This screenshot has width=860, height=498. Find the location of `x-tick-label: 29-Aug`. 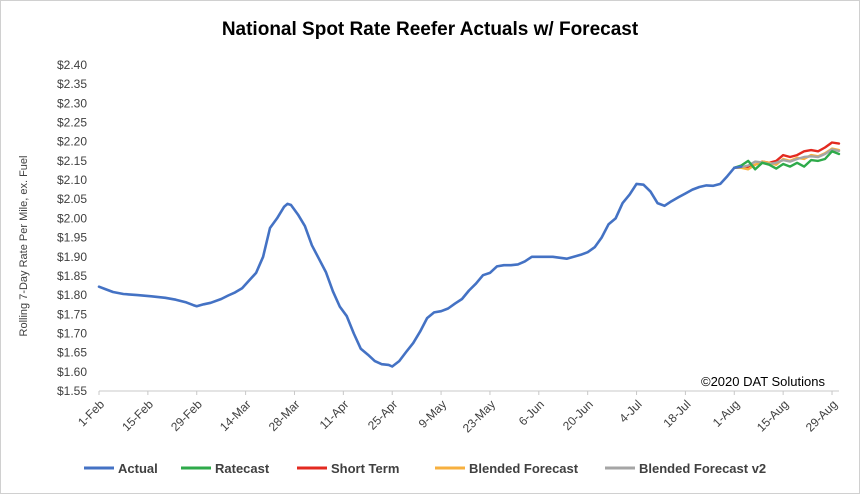

x-tick-label: 29-Aug is located at coordinates (821, 415).